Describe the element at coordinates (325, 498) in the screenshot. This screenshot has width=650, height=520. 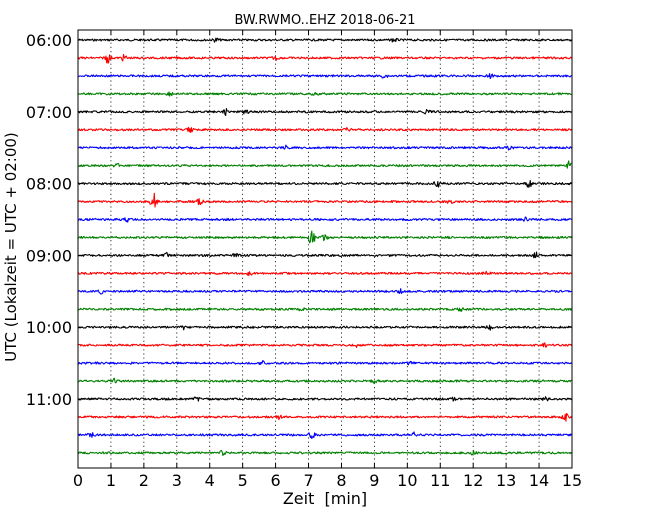
I see `x-axis-label: Zeit [min]` at that location.